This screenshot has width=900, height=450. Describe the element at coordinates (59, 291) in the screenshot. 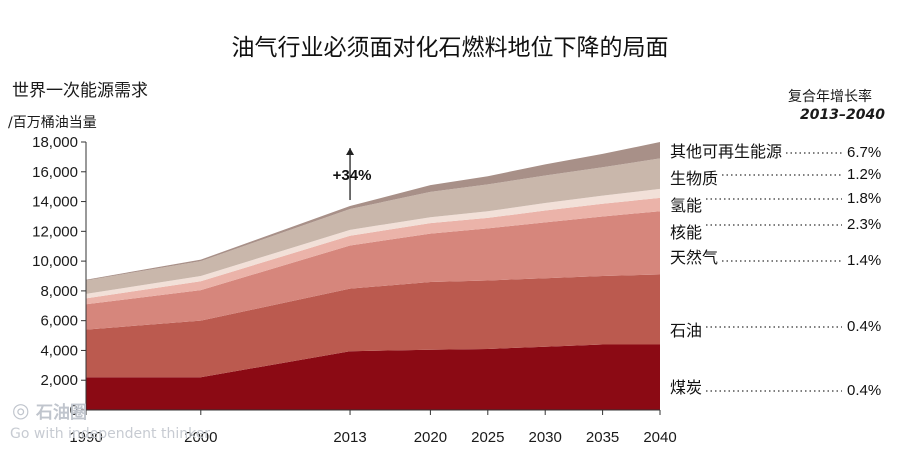

I see `y-tick-label: 8,000` at that location.